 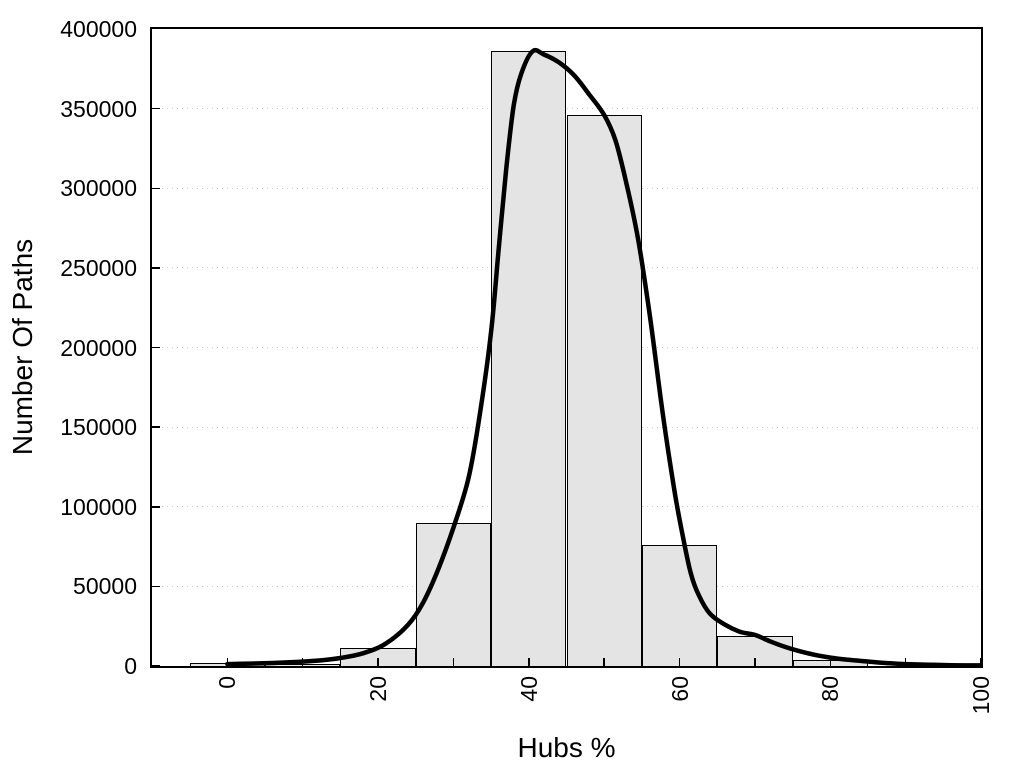 What do you see at coordinates (566, 109) in the screenshot?
I see `y-gridline` at bounding box center [566, 109].